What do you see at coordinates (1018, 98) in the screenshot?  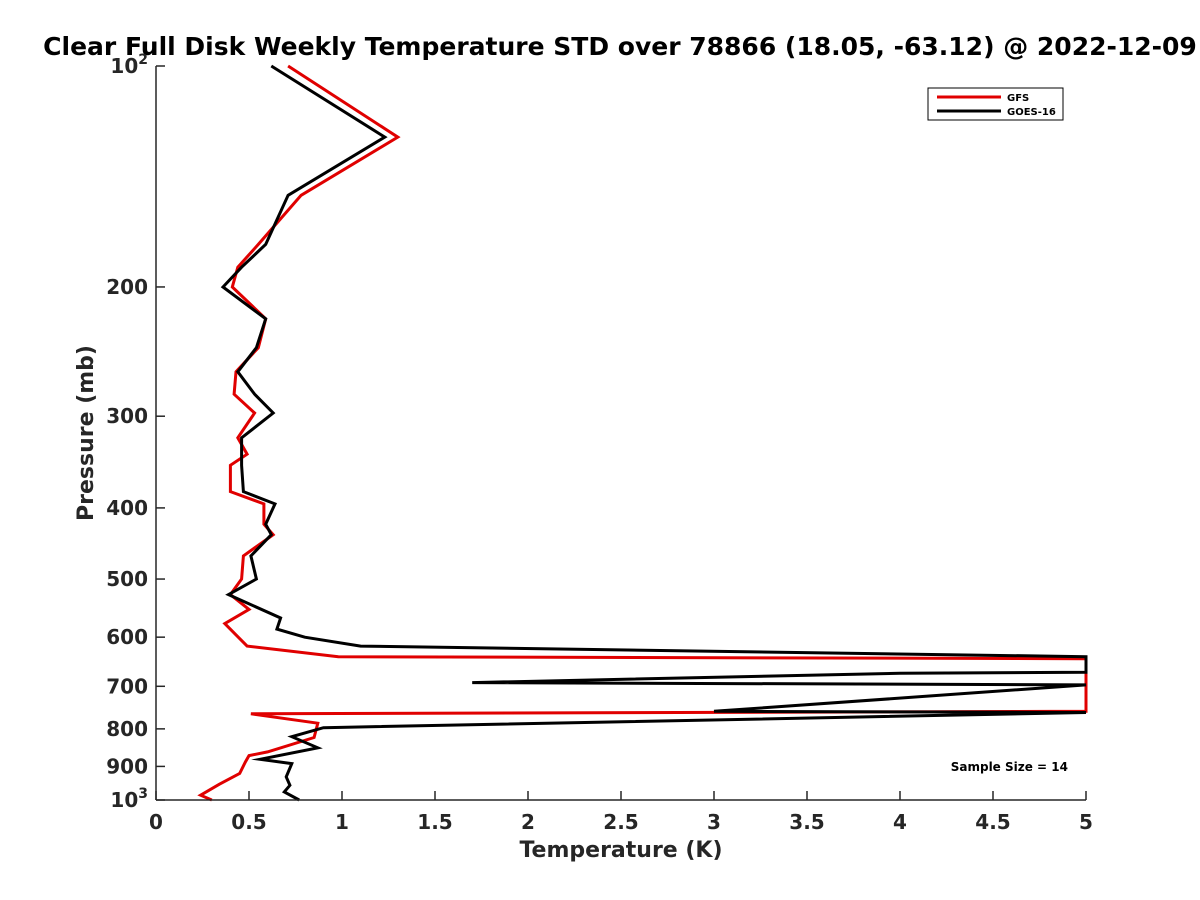 I see `legend-label: GFS` at bounding box center [1018, 98].